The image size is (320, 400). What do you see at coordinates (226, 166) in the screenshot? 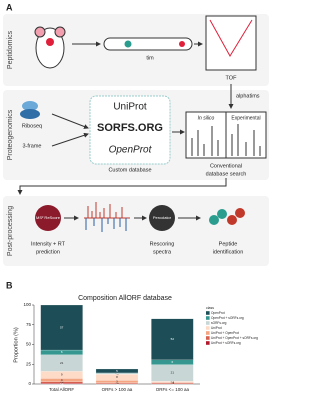
I see `label: Conventional` at bounding box center [226, 166].